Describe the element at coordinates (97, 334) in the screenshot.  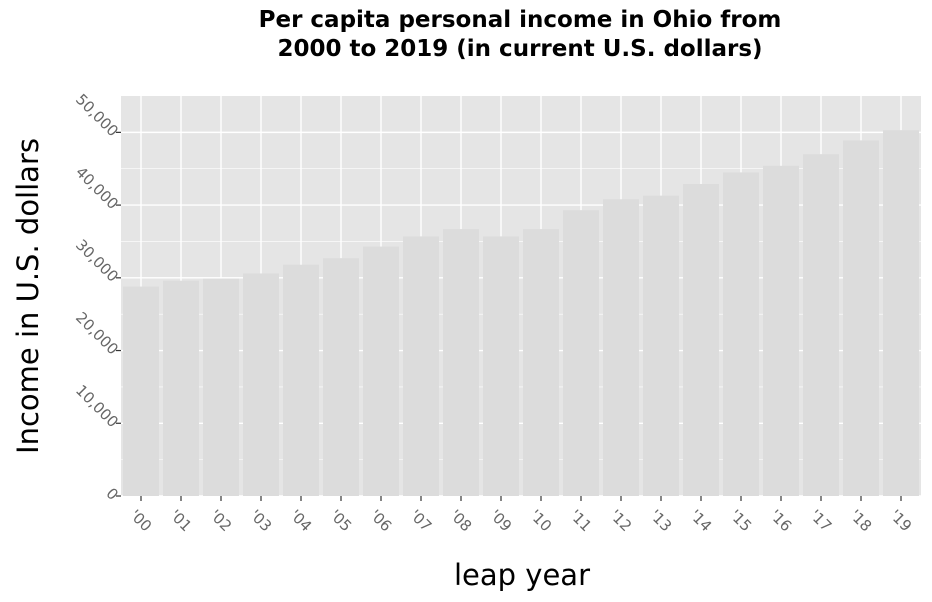
I see `y-tick-label: 20,000` at that location.